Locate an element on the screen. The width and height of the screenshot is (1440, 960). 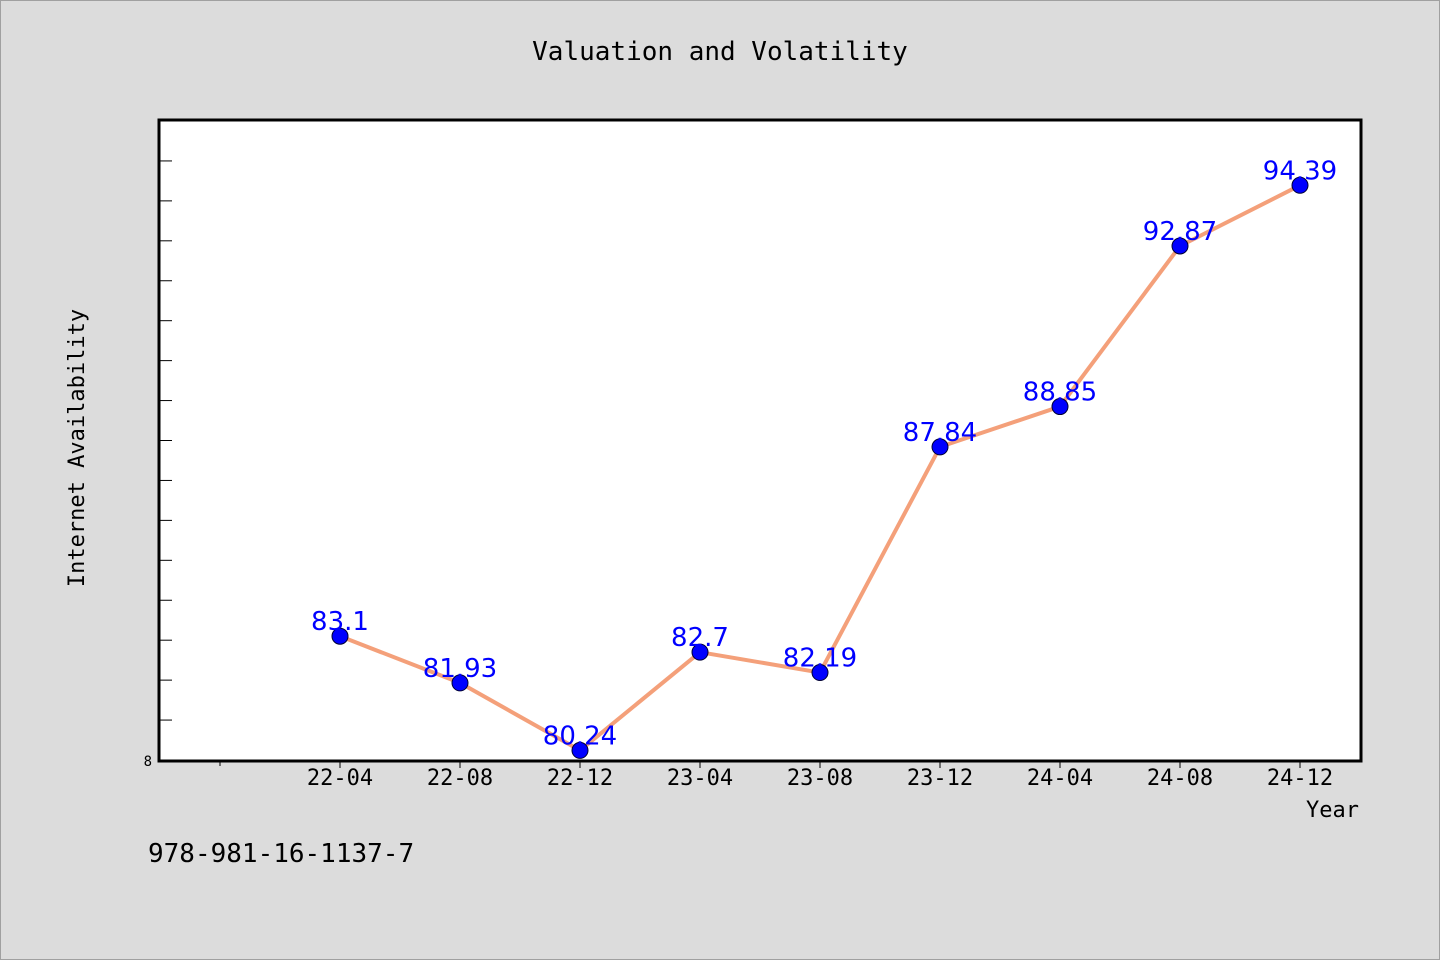
x-tick-label: 23-08 is located at coordinates (820, 778).